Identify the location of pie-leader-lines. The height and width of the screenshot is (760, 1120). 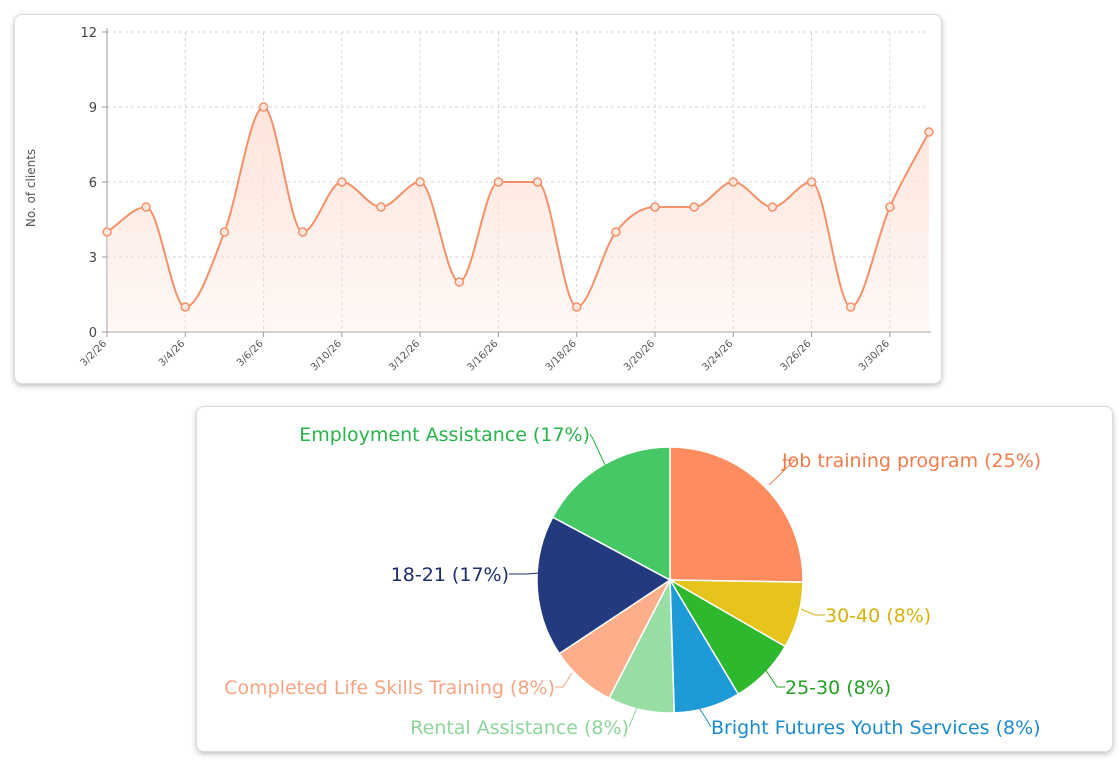
(667, 580).